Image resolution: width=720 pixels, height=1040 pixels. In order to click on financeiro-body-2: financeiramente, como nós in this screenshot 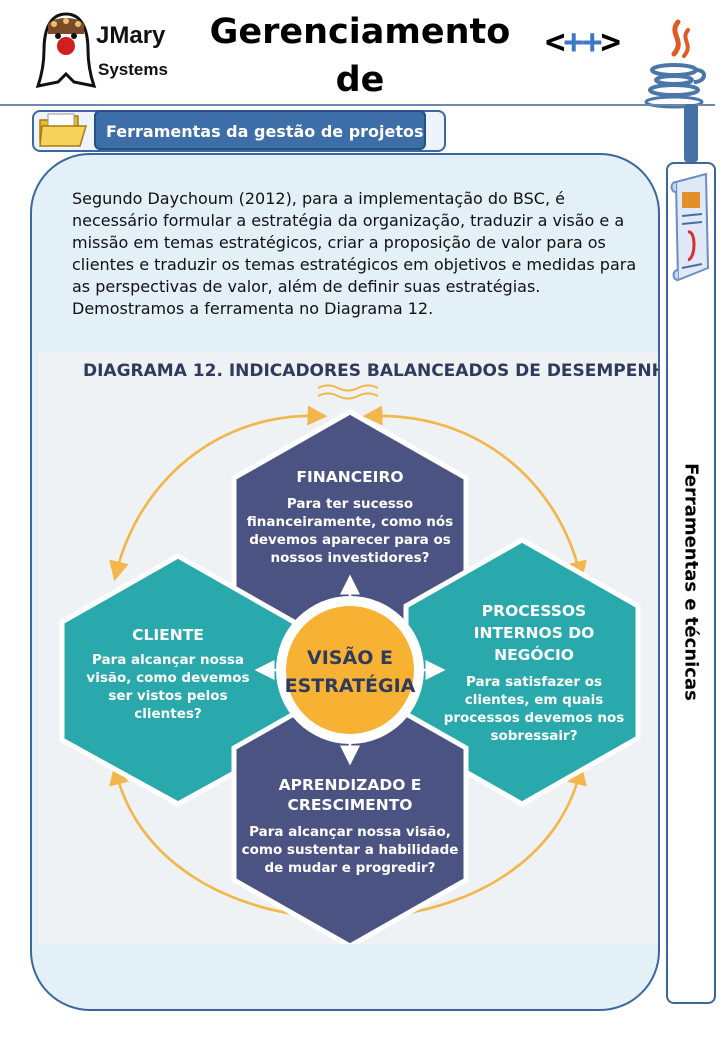, I will do `click(350, 522)`.